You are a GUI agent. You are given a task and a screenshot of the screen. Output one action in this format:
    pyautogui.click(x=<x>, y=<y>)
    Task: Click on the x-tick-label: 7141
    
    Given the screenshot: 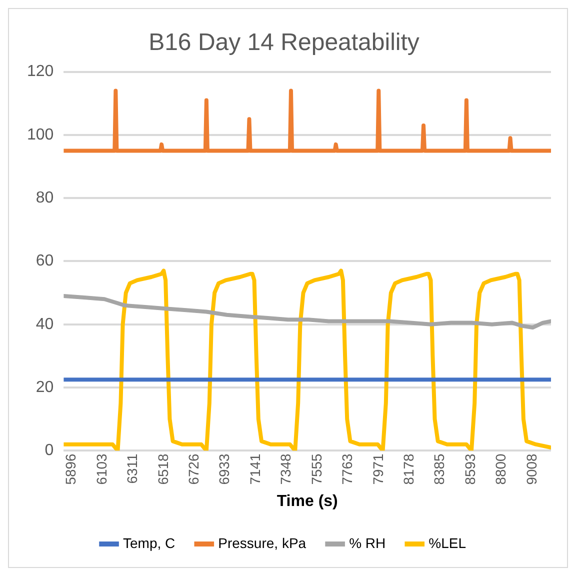 What is the action you would take?
    pyautogui.click(x=255, y=469)
    